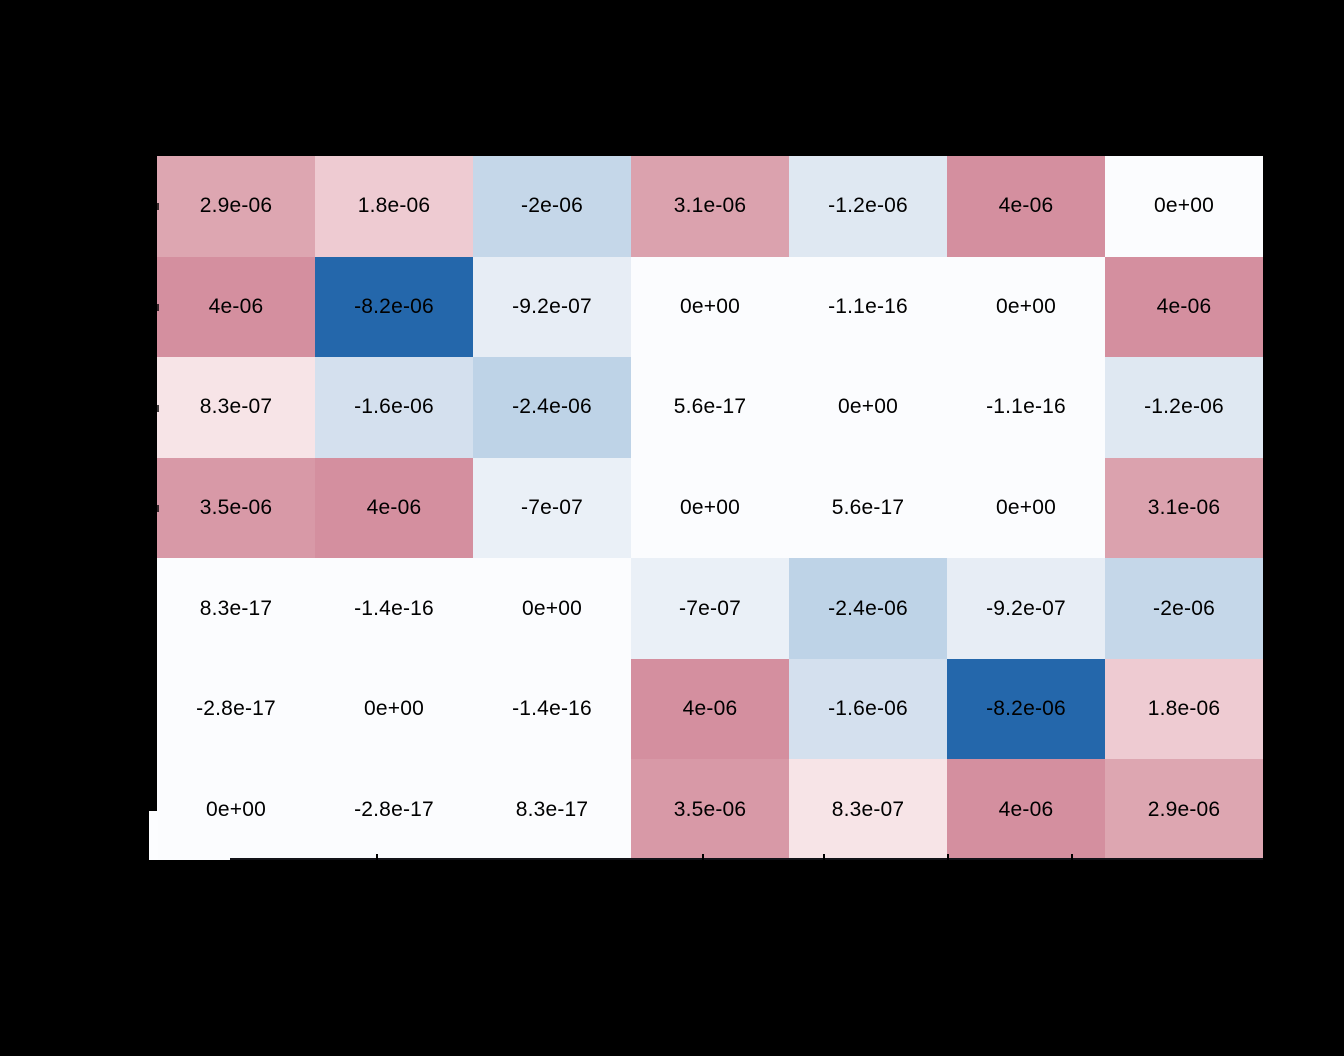  I want to click on heatmap-cell: -1.1e-16, so click(868, 307).